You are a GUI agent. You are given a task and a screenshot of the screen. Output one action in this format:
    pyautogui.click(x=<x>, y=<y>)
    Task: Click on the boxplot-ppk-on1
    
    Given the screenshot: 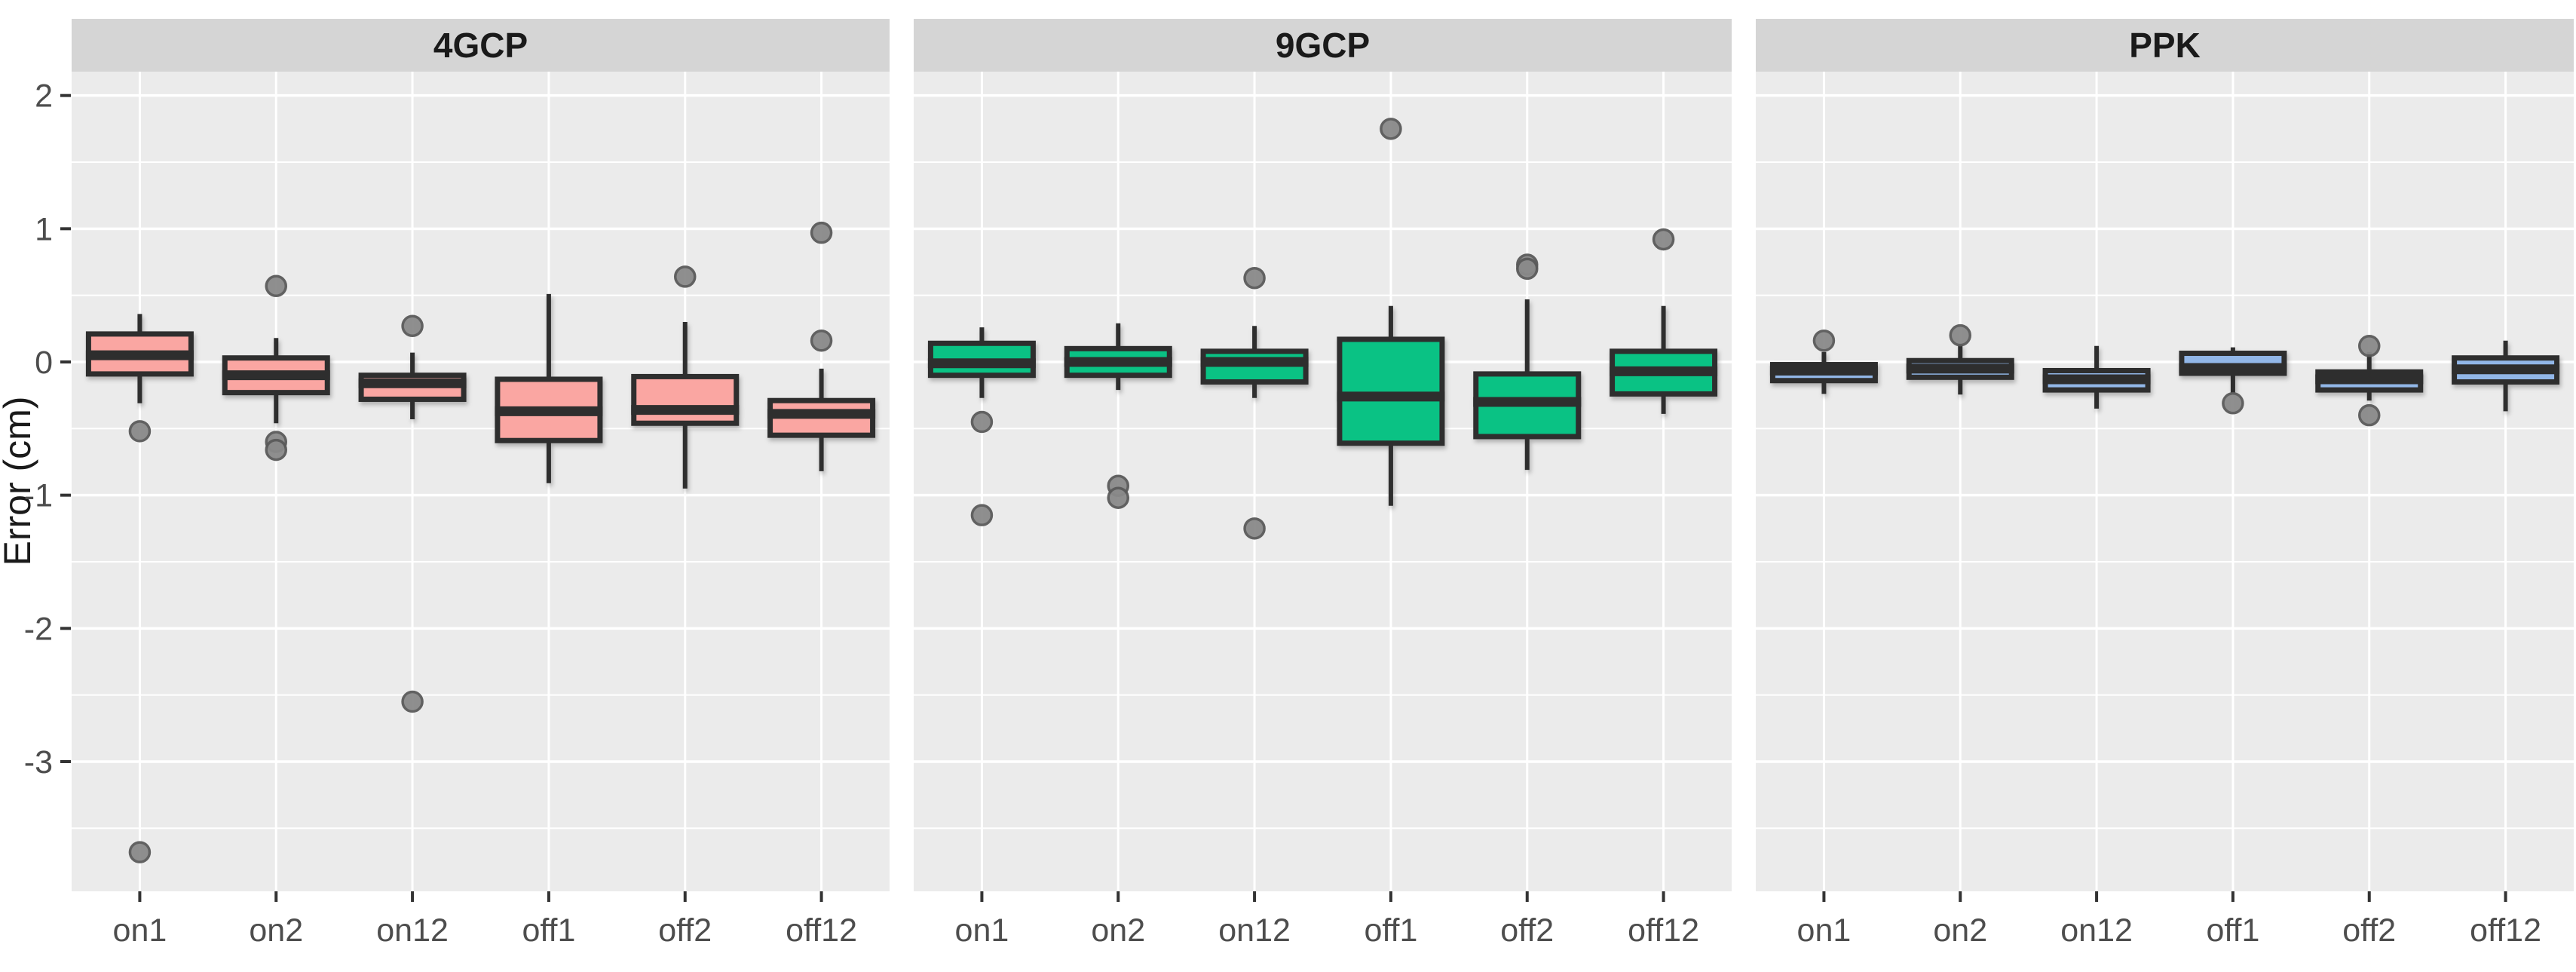 What is the action you would take?
    pyautogui.click(x=1823, y=372)
    